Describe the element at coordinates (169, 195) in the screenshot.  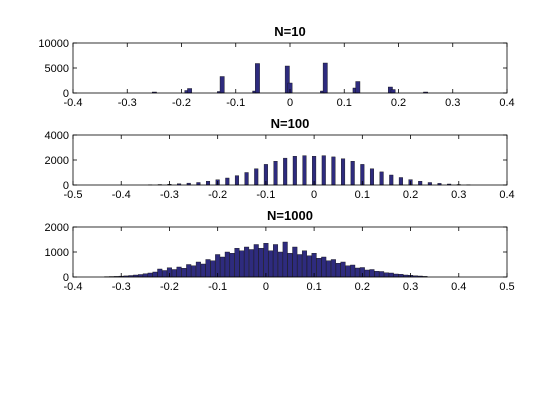
I see `x-tick-label: -0.3` at that location.